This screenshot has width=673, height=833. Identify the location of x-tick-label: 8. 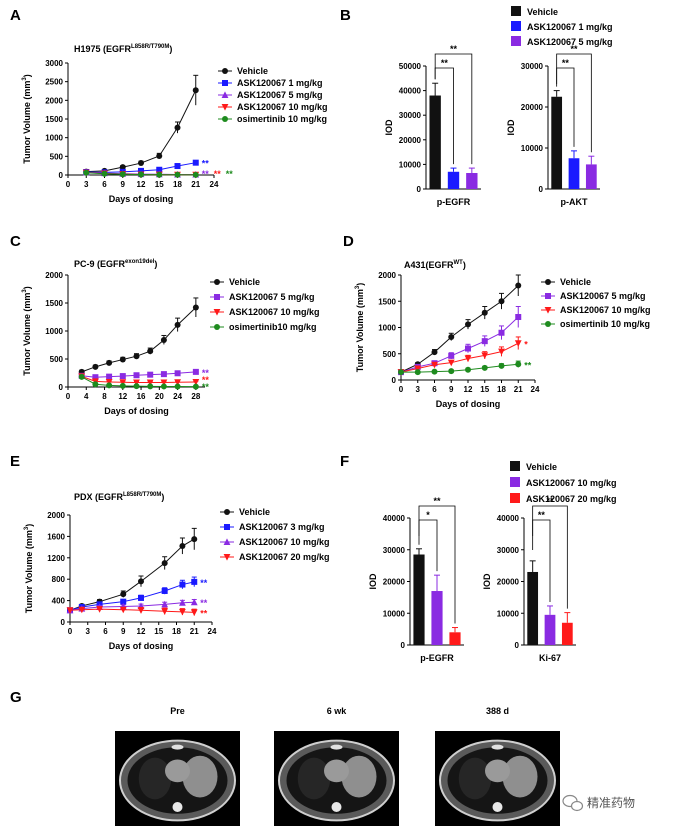
(104, 396).